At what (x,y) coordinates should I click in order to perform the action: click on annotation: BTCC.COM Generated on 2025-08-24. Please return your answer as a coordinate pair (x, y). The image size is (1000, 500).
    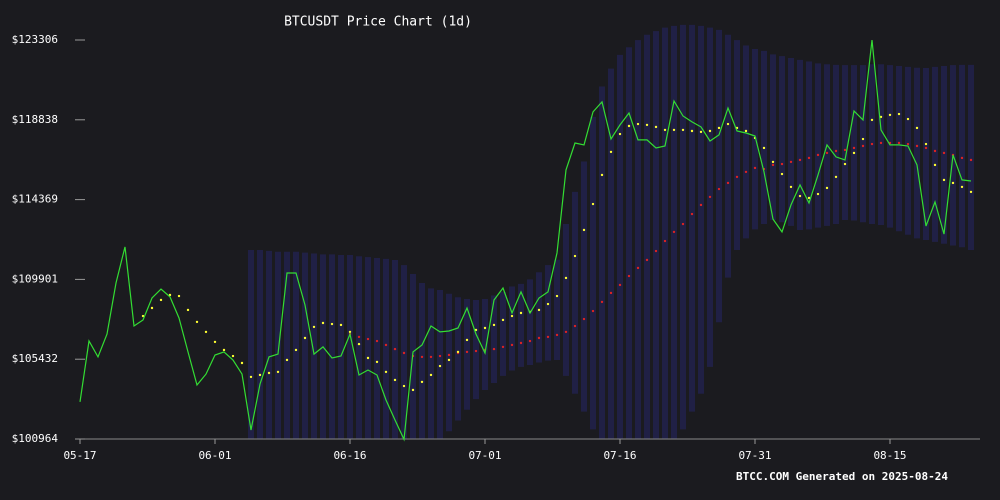
    Looking at the image, I should click on (842, 476).